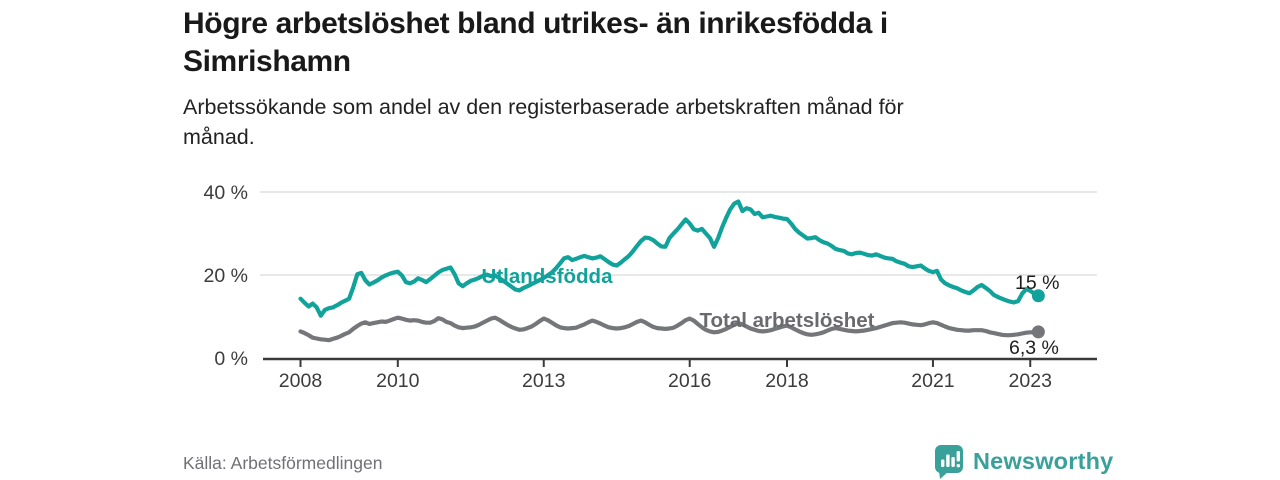 Image resolution: width=1280 pixels, height=480 pixels. What do you see at coordinates (932, 381) in the screenshot?
I see `x-tick-label: 2021` at bounding box center [932, 381].